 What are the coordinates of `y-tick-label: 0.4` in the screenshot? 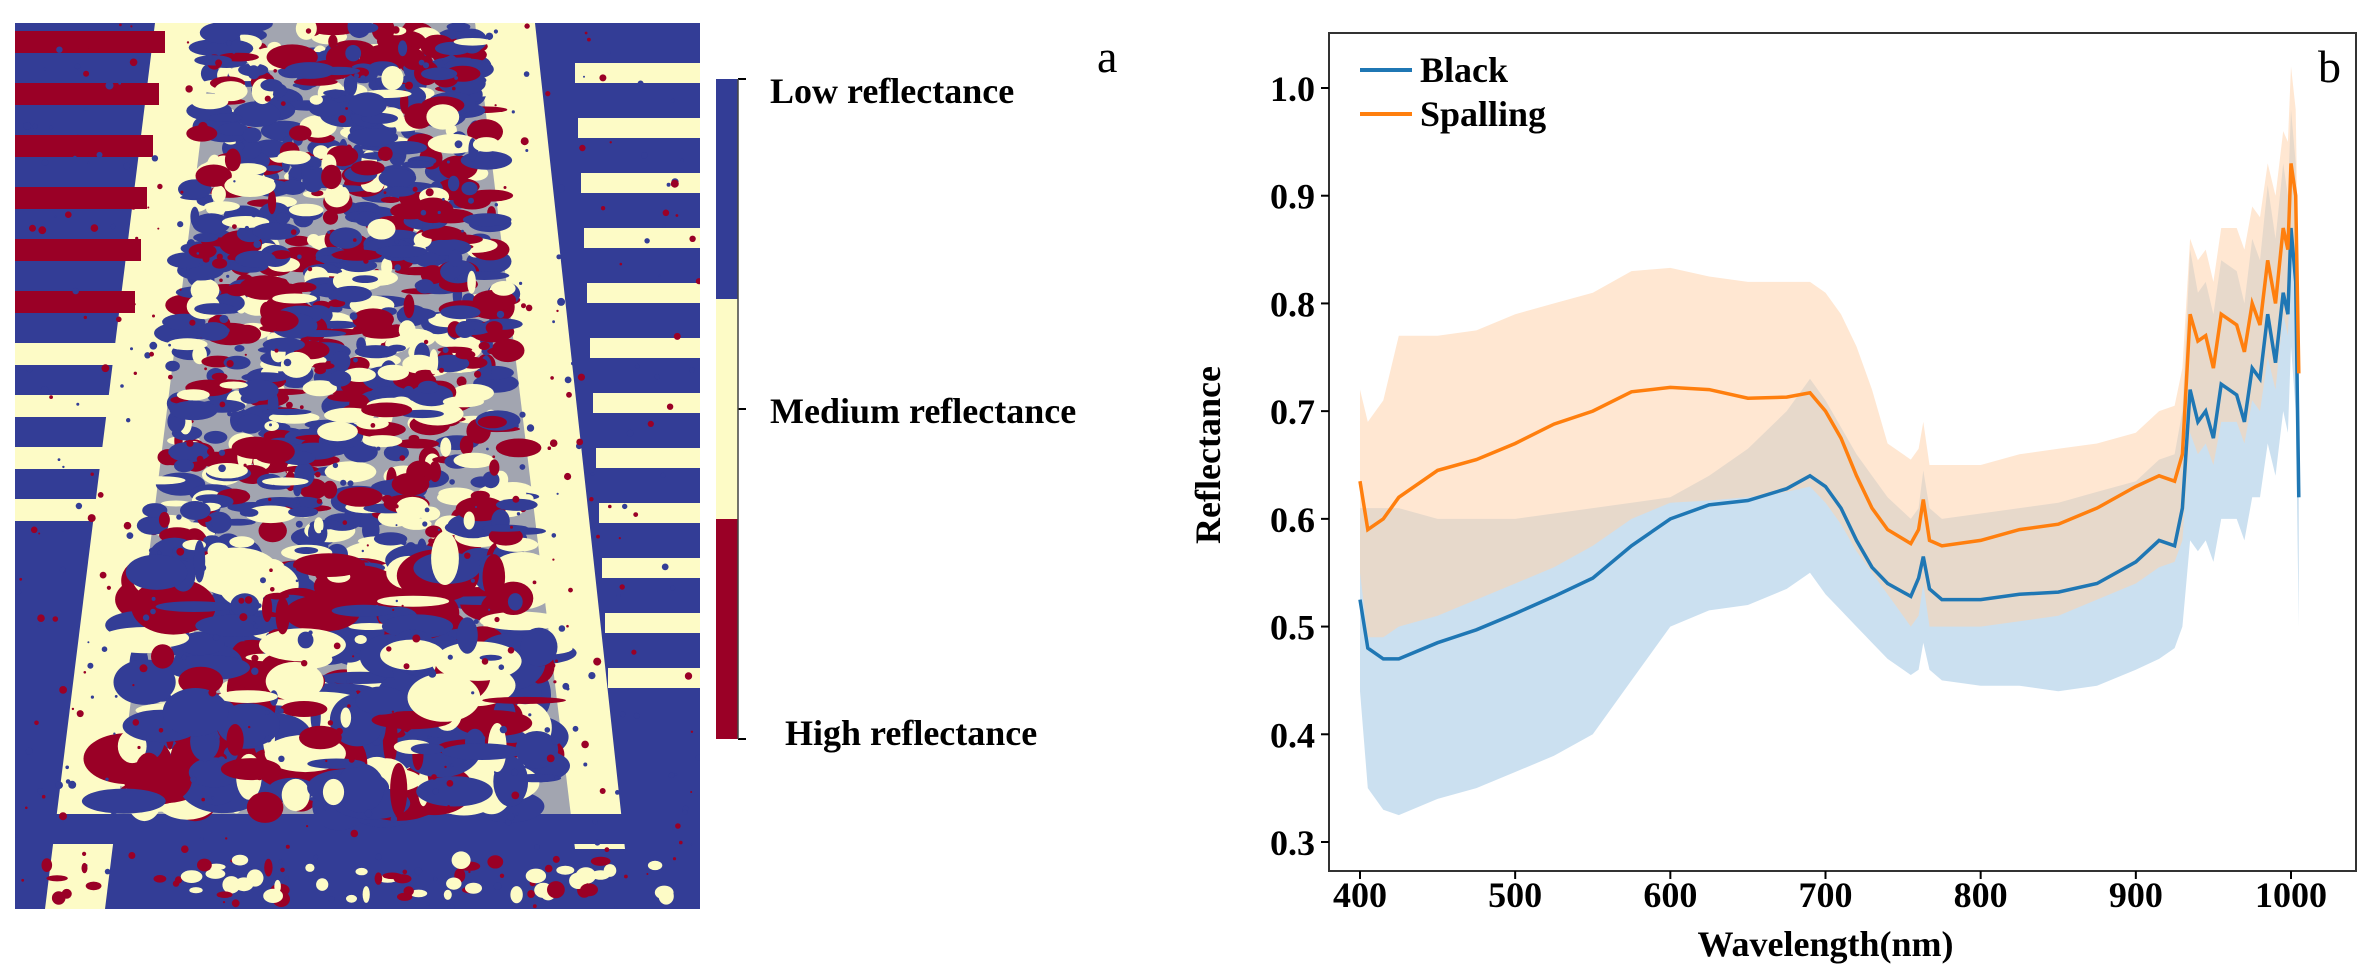 It's located at (1292, 735).